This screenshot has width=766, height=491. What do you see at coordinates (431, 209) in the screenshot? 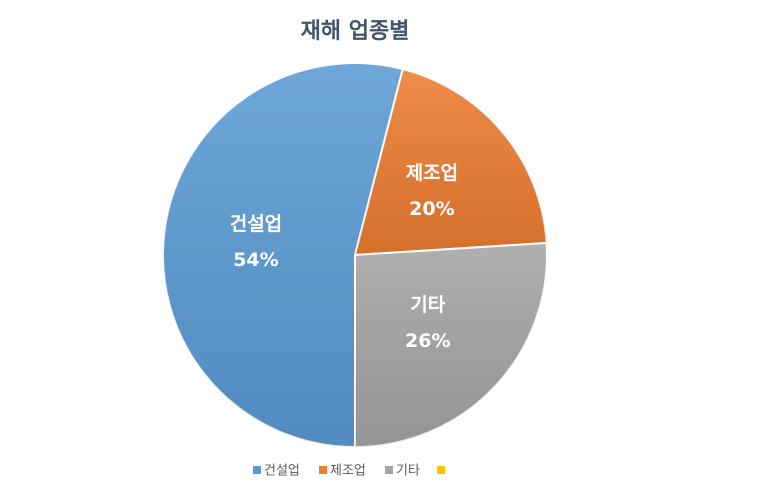
I see `data-label-value: 20%` at bounding box center [431, 209].